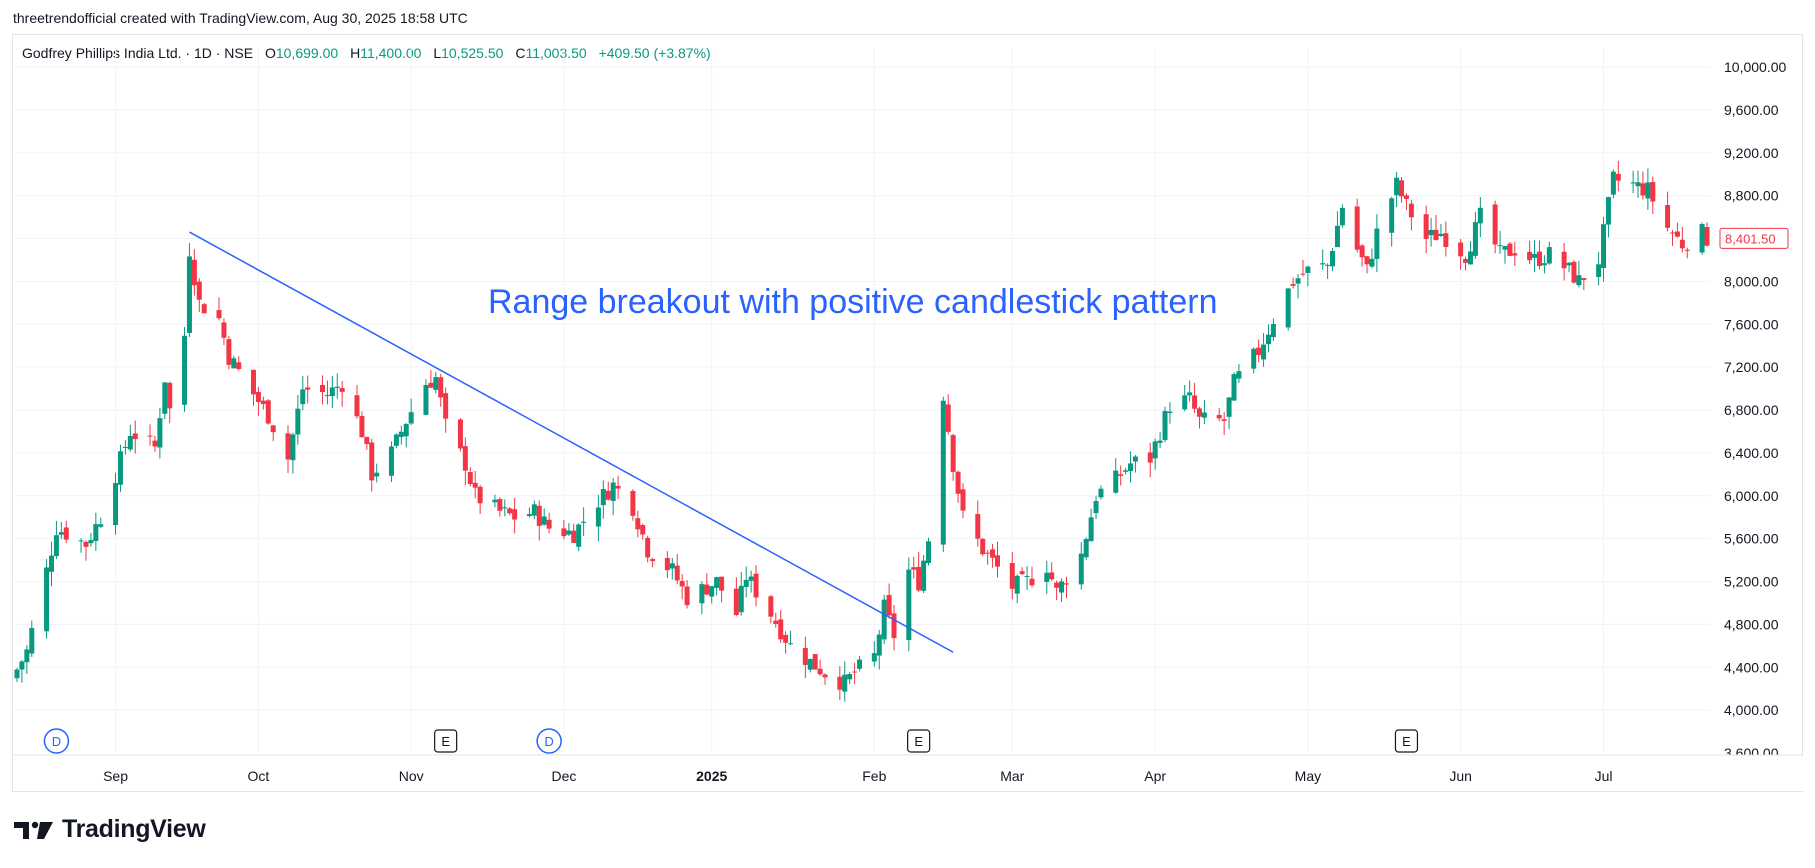 The image size is (1815, 868). I want to click on x-tick-label: Oct, so click(259, 776).